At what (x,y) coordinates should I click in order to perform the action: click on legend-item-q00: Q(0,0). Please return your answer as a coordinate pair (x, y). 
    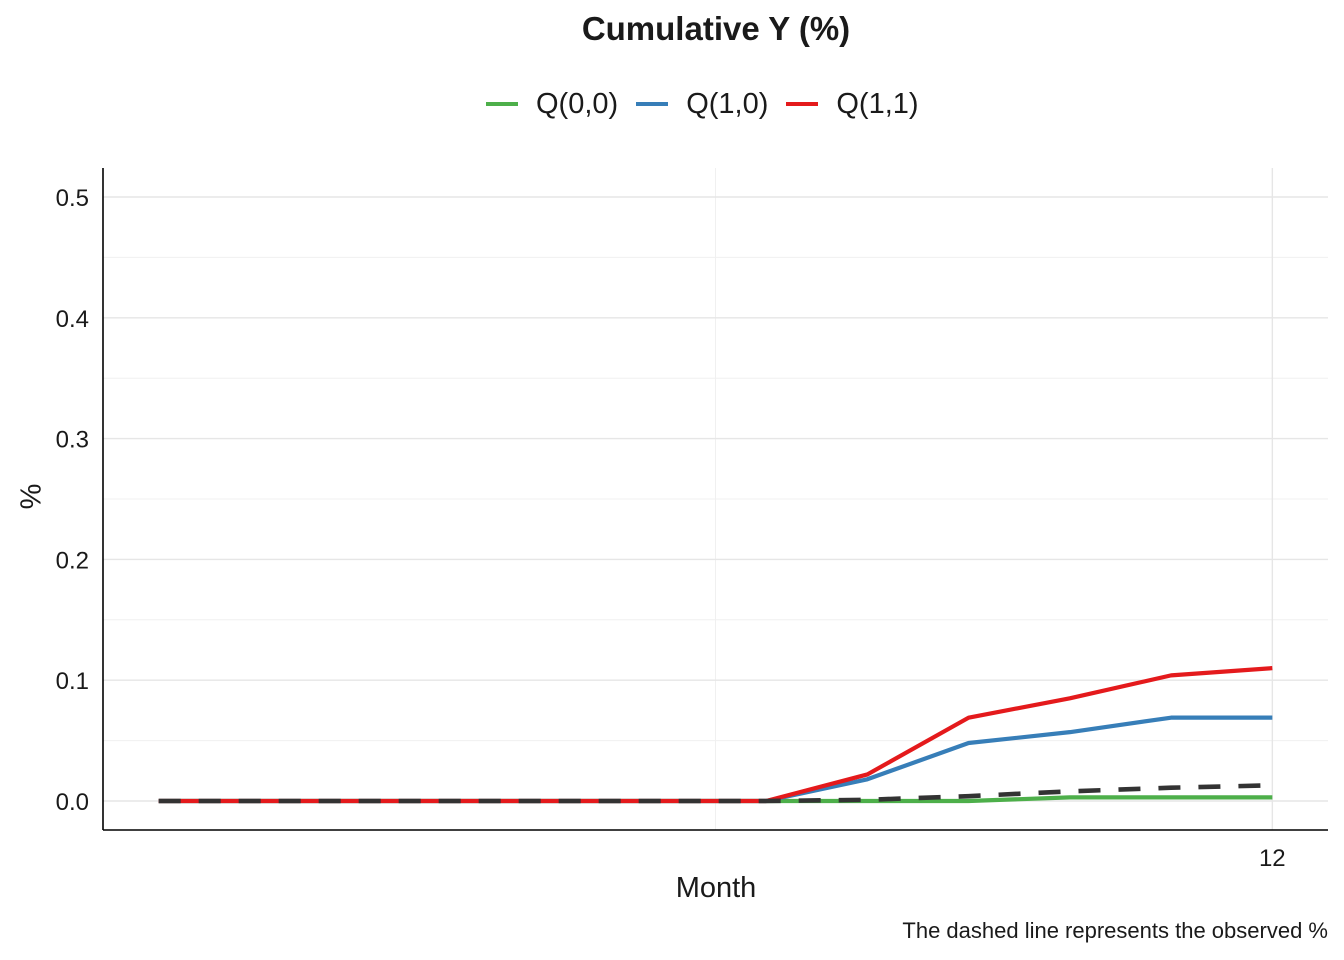
    Looking at the image, I should click on (552, 104).